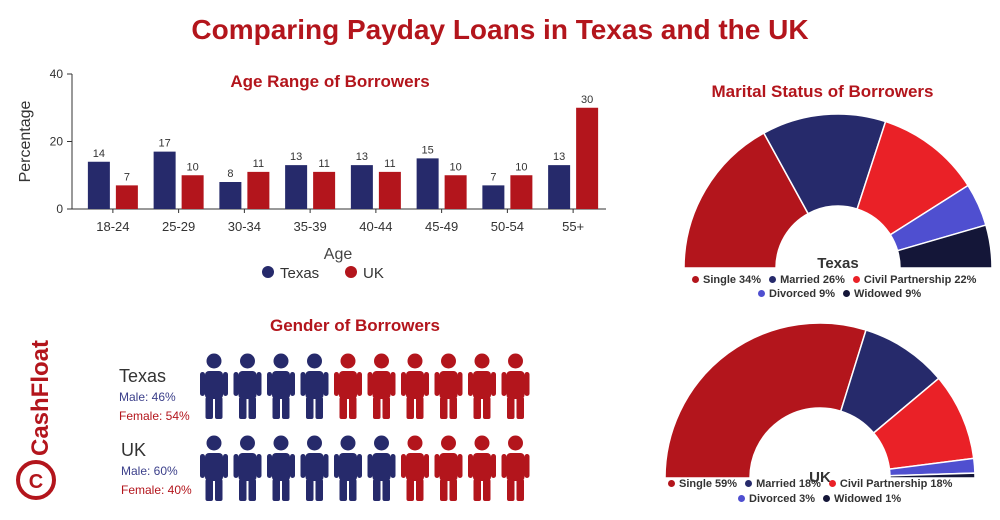 Image resolution: width=1000 pixels, height=520 pixels. What do you see at coordinates (268, 272) in the screenshot?
I see `legend-marker-texas` at bounding box center [268, 272].